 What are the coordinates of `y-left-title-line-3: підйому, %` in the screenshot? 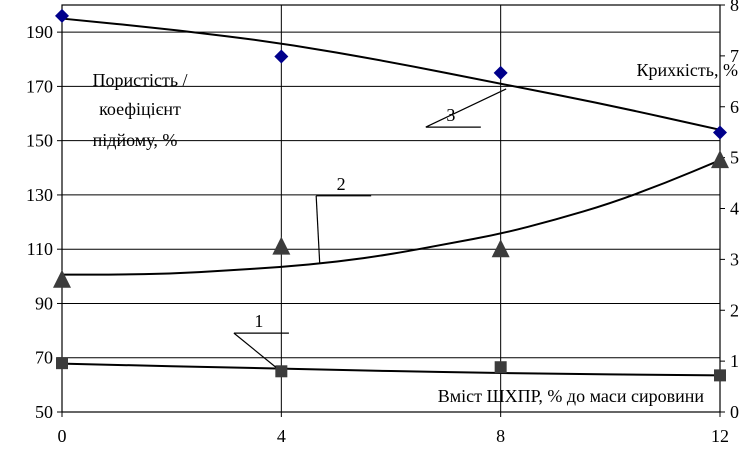 It's located at (135, 140).